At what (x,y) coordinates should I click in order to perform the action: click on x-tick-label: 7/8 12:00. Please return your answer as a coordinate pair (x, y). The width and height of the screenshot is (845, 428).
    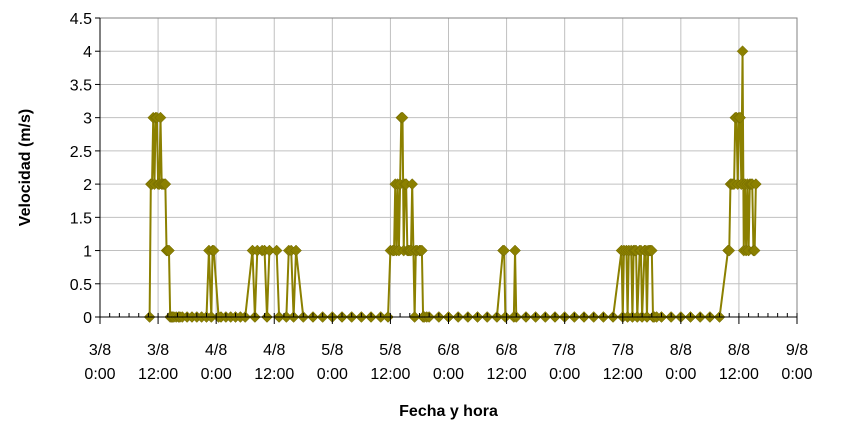
    Looking at the image, I should click on (623, 362).